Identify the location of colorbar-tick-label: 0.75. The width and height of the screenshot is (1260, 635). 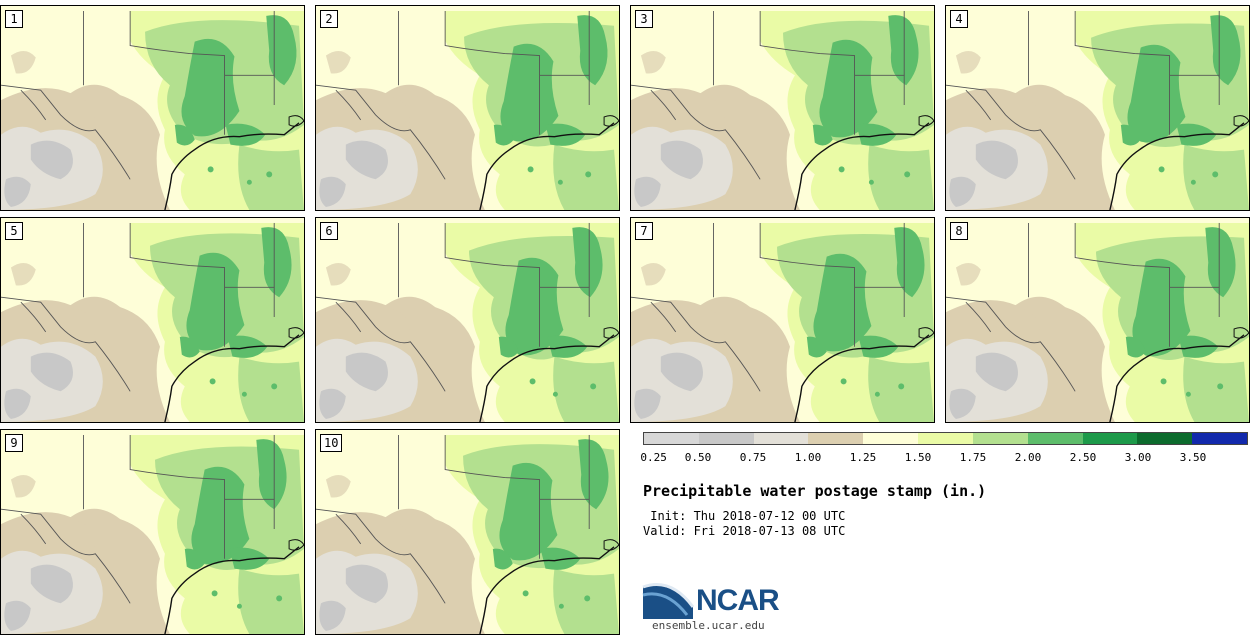
(753, 457).